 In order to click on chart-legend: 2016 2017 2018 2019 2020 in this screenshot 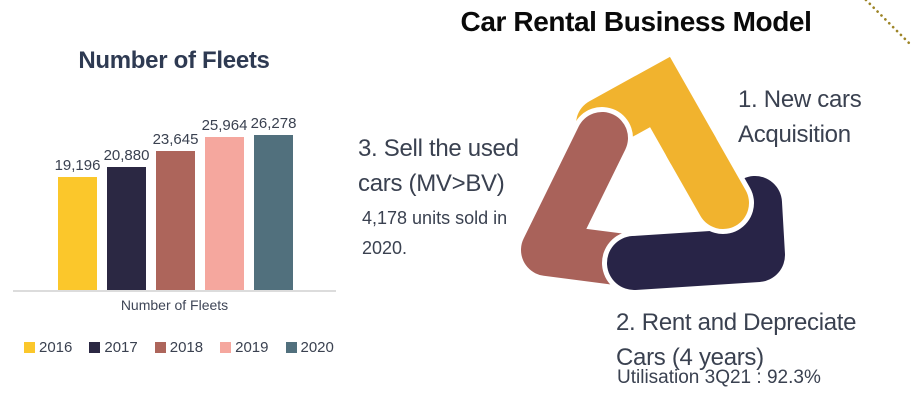, I will do `click(179, 347)`.